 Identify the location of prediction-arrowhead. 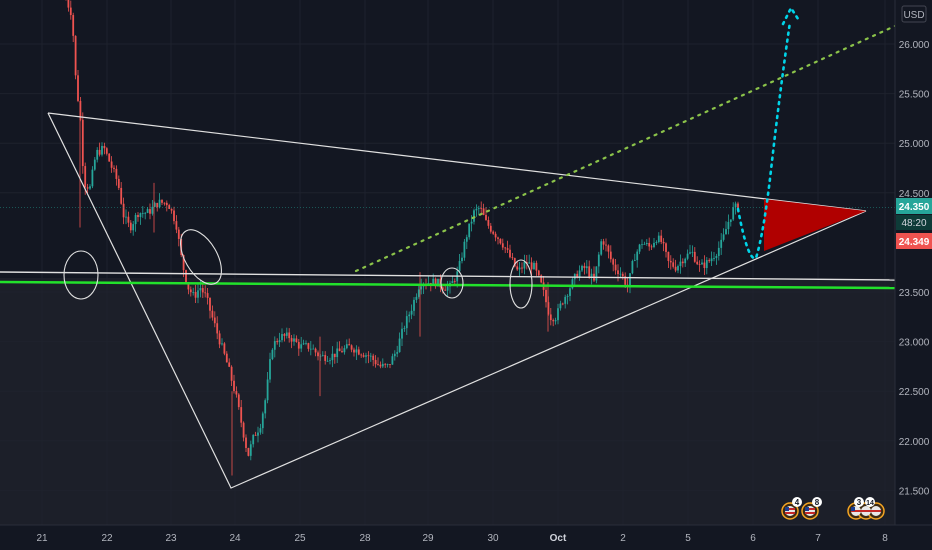
(791, 15).